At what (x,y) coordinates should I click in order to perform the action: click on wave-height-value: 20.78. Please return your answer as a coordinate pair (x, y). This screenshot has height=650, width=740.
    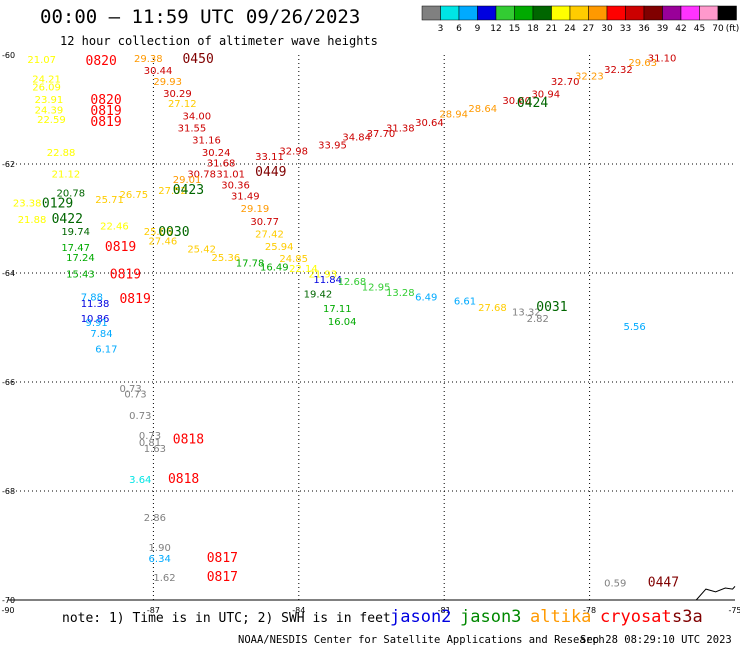
    Looking at the image, I should click on (70, 194).